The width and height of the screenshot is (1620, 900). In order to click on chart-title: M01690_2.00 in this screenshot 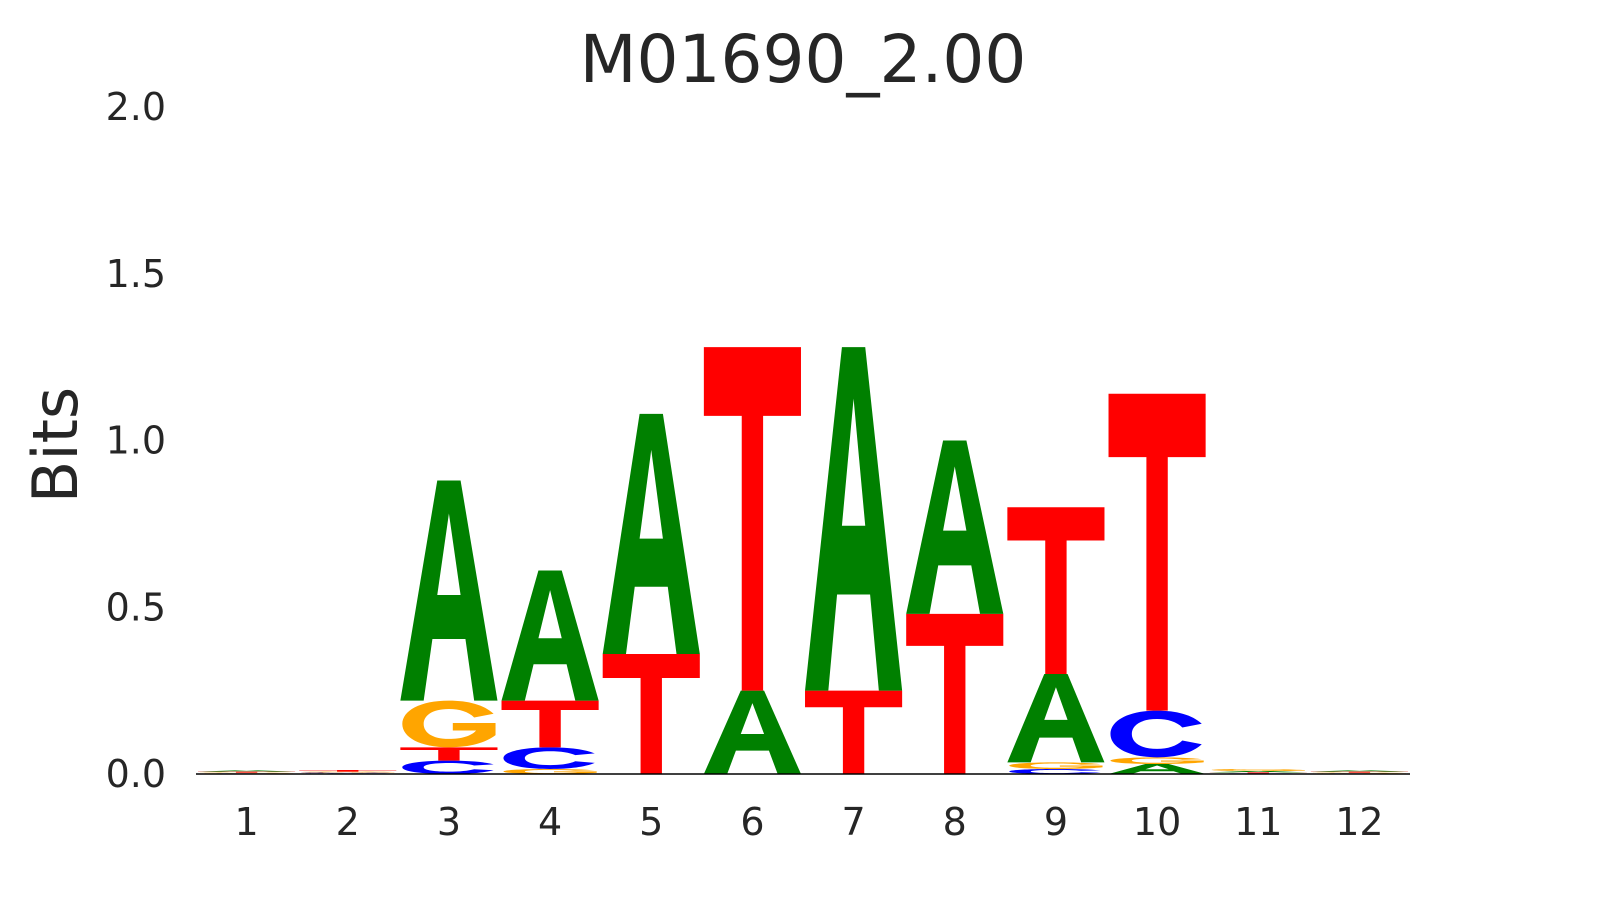, I will do `click(803, 59)`.